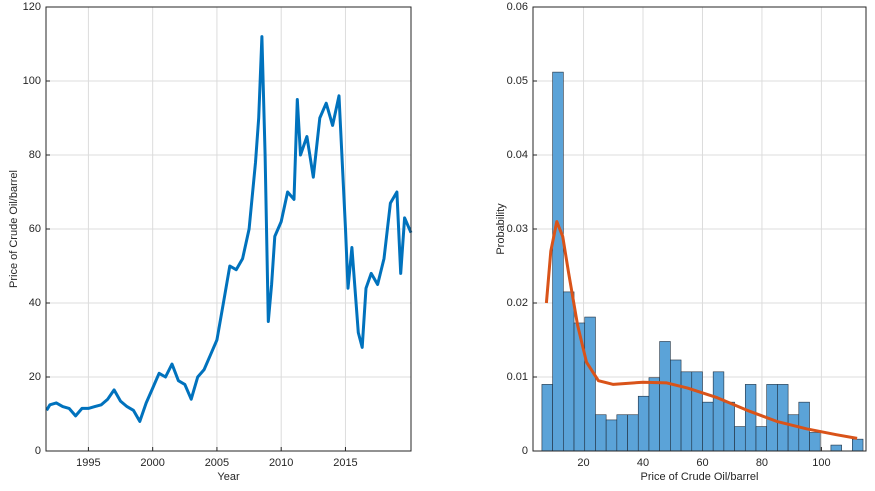 Image resolution: width=875 pixels, height=491 pixels. I want to click on y-tick-label: 100, so click(32, 81).